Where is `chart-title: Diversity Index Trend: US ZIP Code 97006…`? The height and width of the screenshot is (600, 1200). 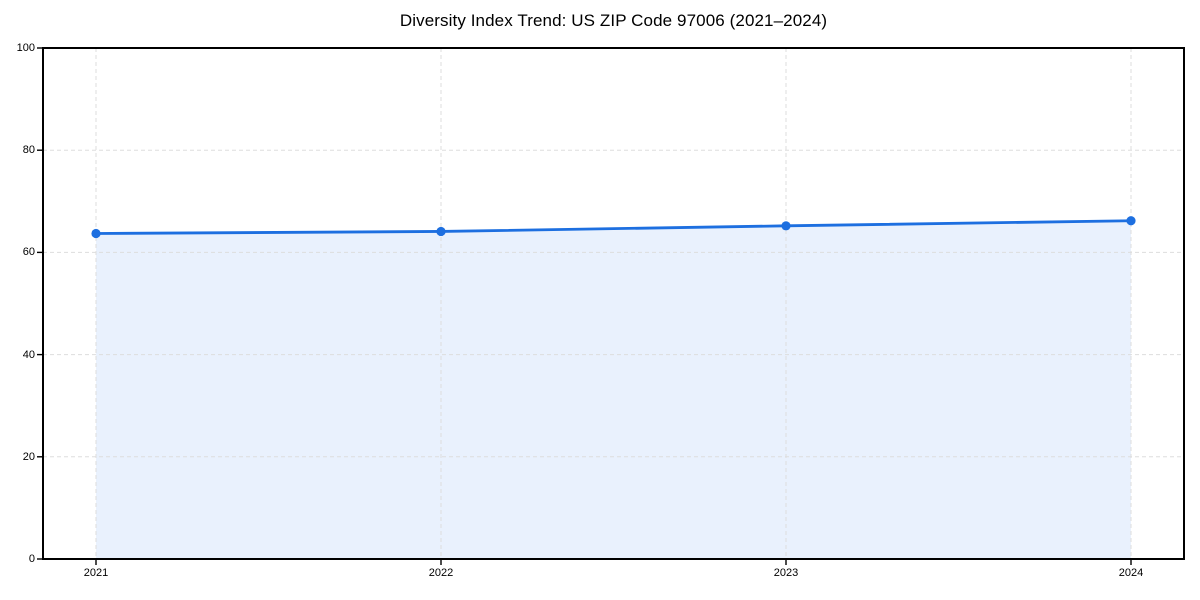 chart-title: Diversity Index Trend: US ZIP Code 97006… is located at coordinates (613, 20).